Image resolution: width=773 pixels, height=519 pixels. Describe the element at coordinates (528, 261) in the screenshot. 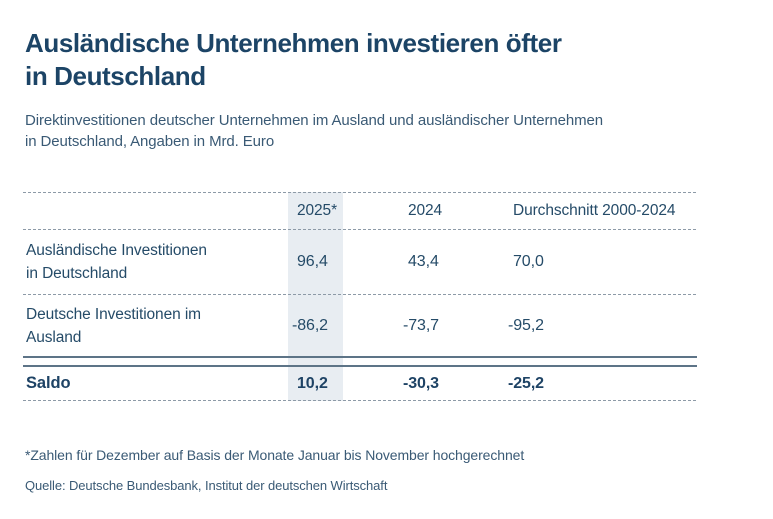

I see `value-average: 70,0` at that location.